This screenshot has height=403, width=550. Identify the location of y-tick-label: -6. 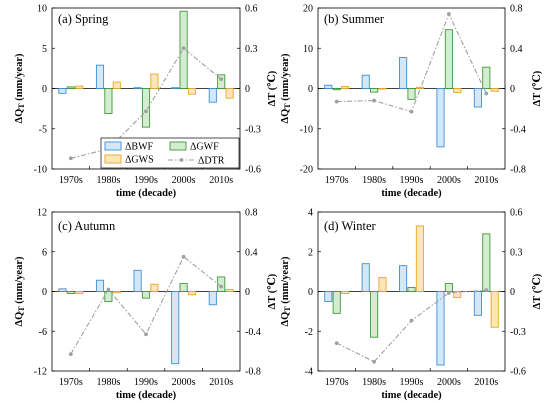
(43, 332).